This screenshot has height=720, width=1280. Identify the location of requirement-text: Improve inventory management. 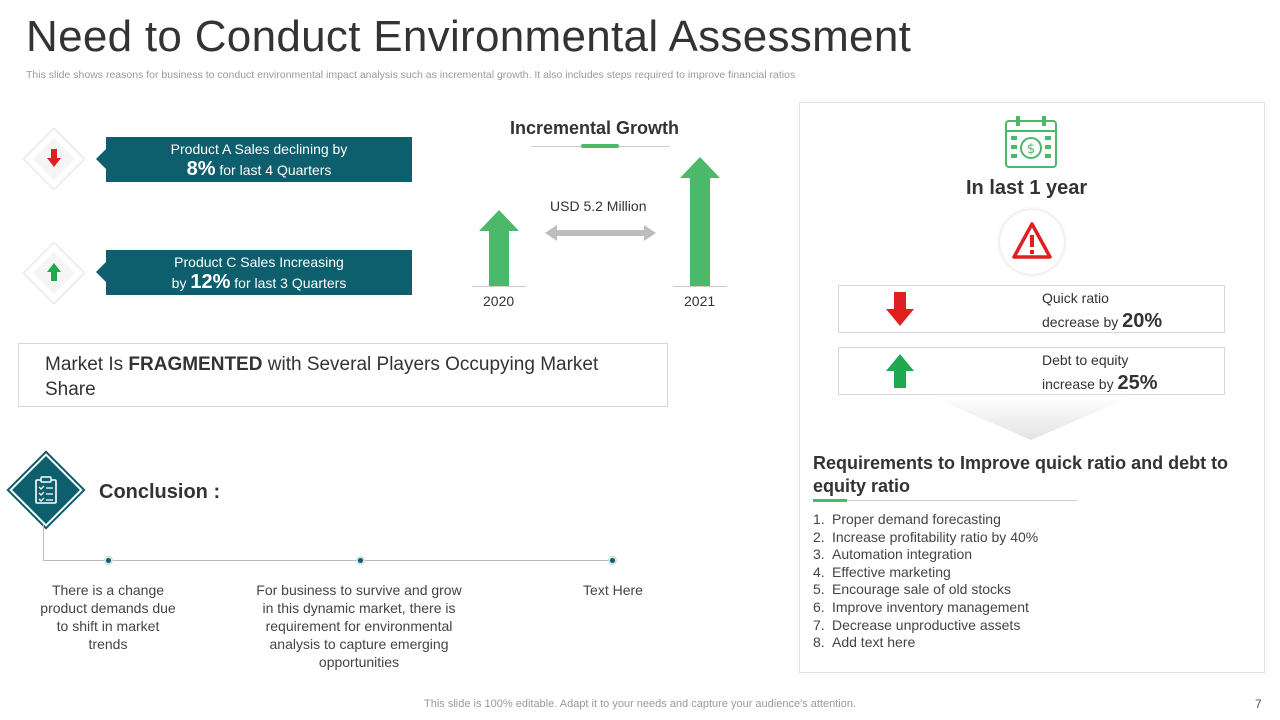
(930, 606).